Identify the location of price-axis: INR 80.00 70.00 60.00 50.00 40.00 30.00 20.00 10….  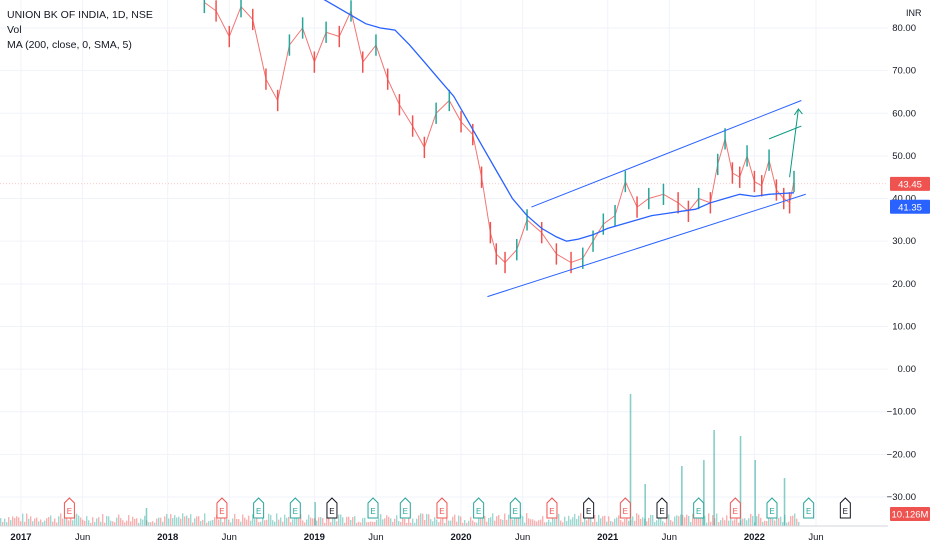
(909, 275).